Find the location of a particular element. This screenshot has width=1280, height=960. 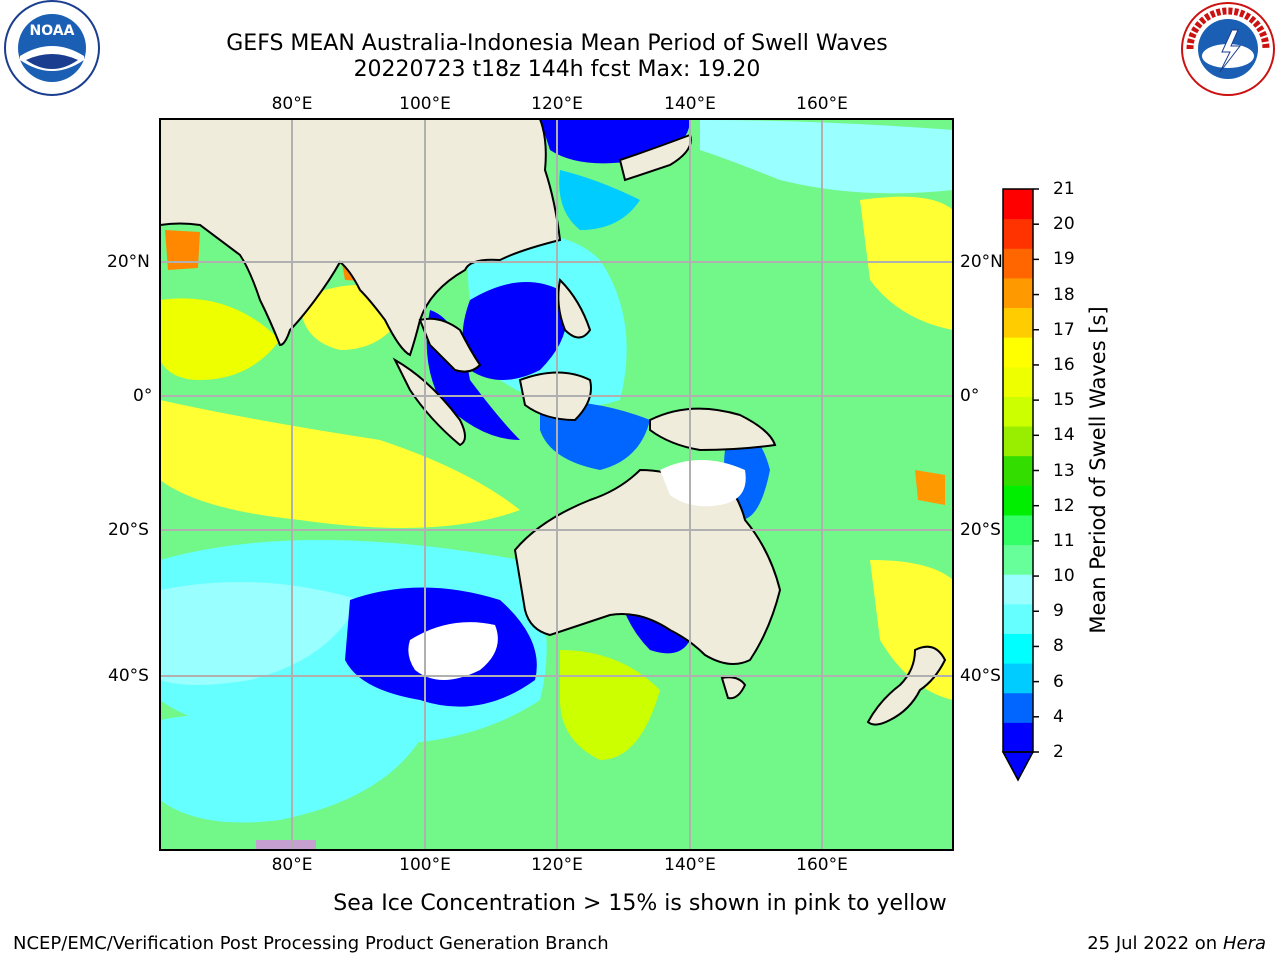

lat-label-left: 0° is located at coordinates (143, 396).